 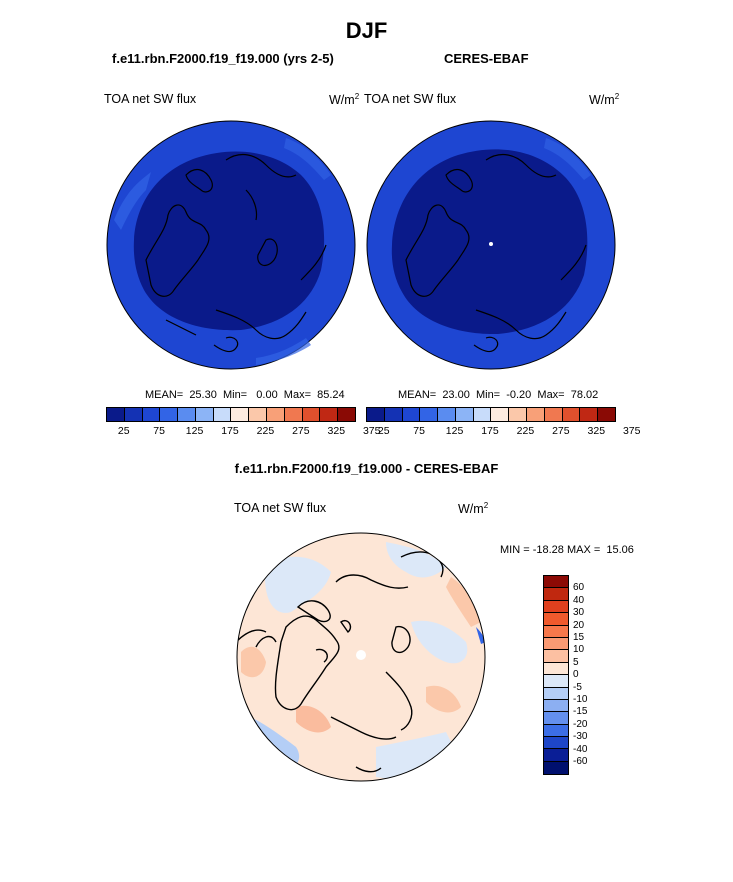 I want to click on diff-minmax: MIN = -18.28 MAX = 15.06, so click(x=567, y=550).